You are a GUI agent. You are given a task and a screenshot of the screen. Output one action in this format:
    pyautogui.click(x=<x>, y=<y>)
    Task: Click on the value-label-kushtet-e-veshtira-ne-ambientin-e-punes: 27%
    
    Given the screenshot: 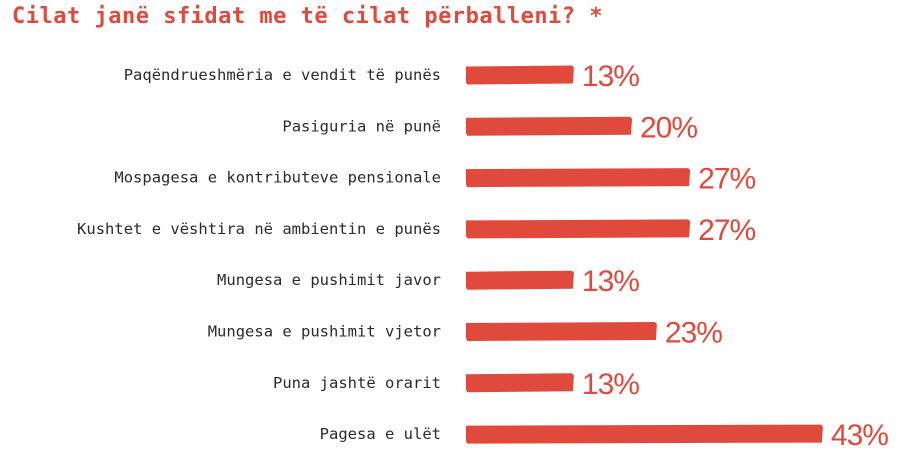 What is the action you would take?
    pyautogui.click(x=726, y=230)
    